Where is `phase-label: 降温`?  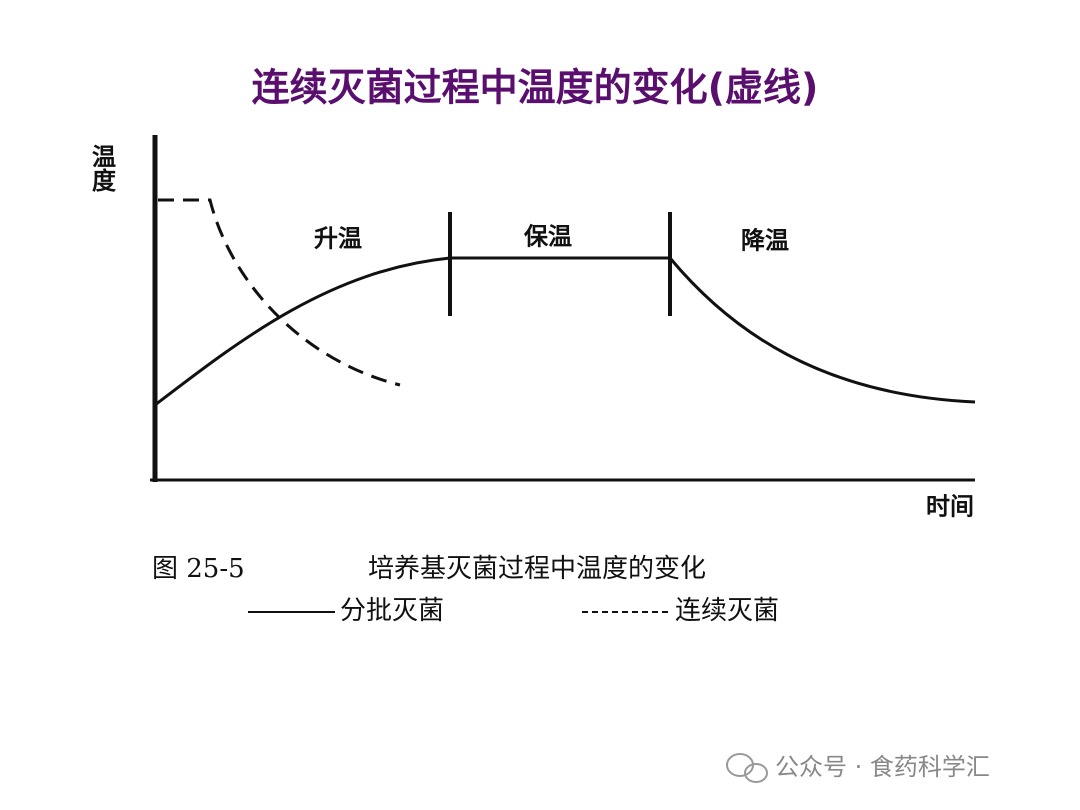
phase-label: 降温 is located at coordinates (765, 240).